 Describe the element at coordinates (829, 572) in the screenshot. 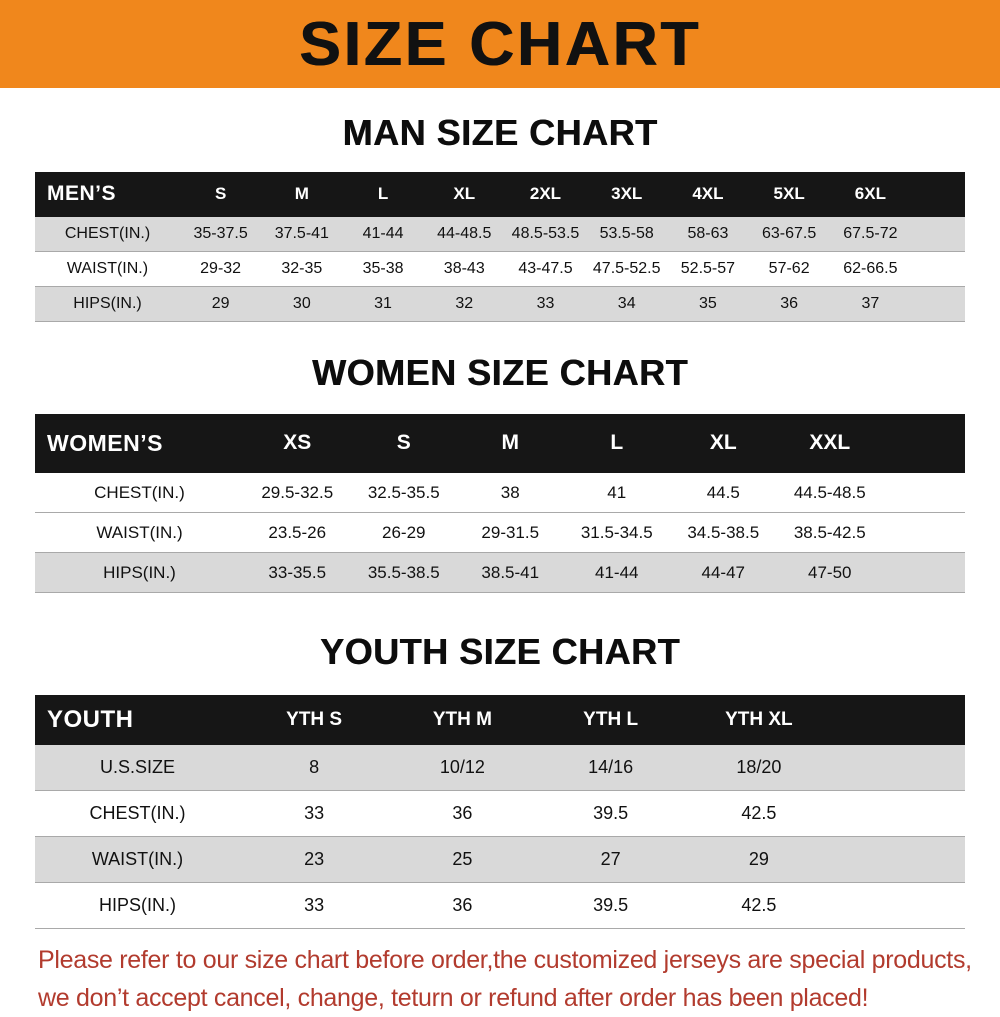

I see `value-cell: 47-50` at that location.